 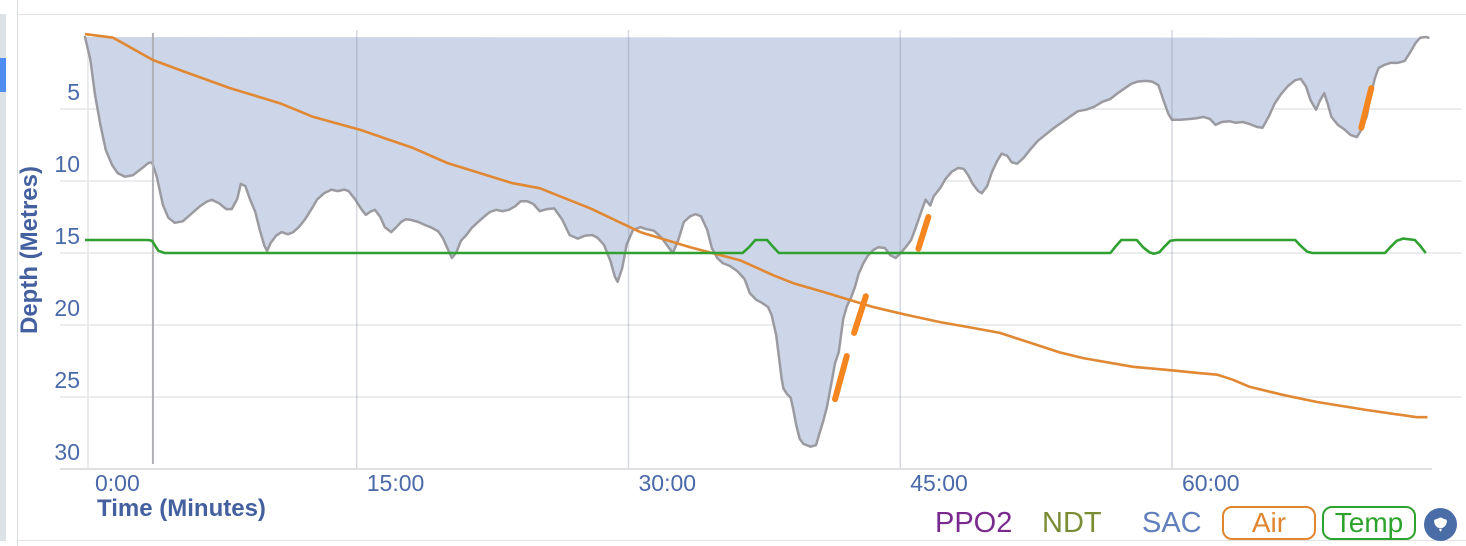 What do you see at coordinates (3, 75) in the screenshot?
I see `scrollbar-thumb` at bounding box center [3, 75].